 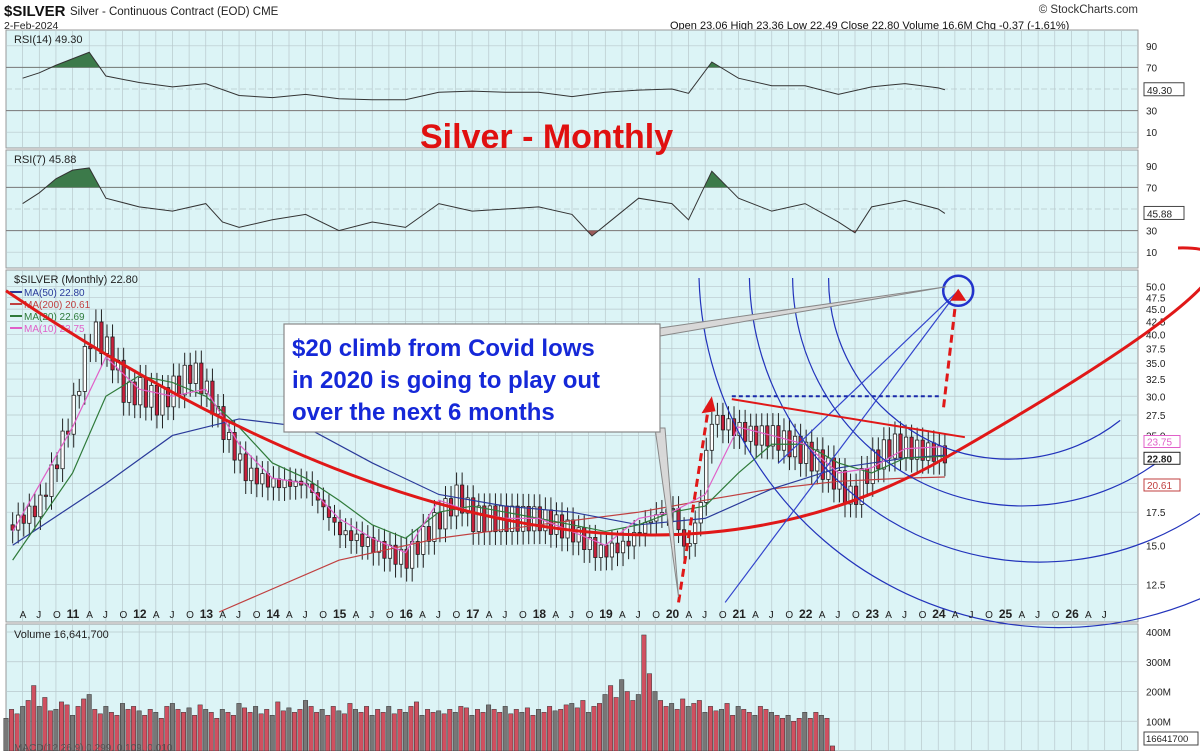 I want to click on covid-climb-arrow, so click(x=693, y=505).